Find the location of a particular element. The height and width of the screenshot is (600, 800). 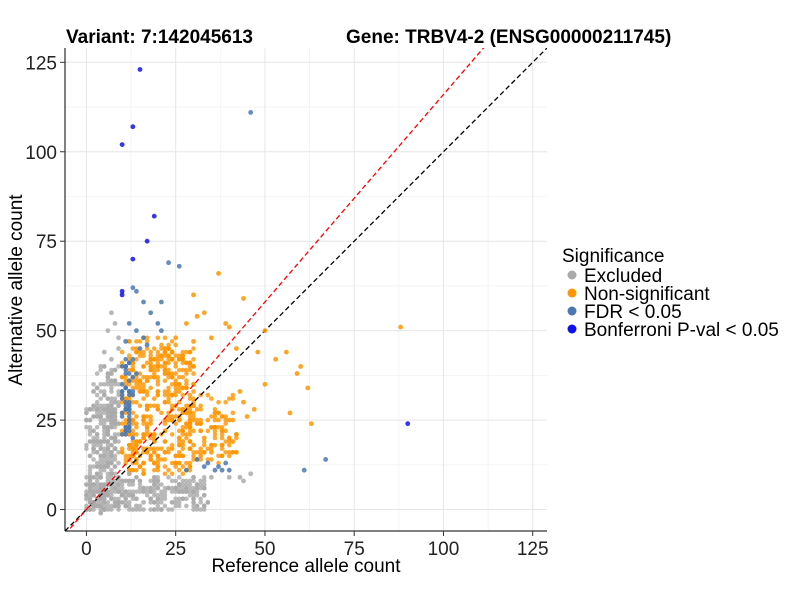

y-tick-label: 125 is located at coordinates (41, 63).